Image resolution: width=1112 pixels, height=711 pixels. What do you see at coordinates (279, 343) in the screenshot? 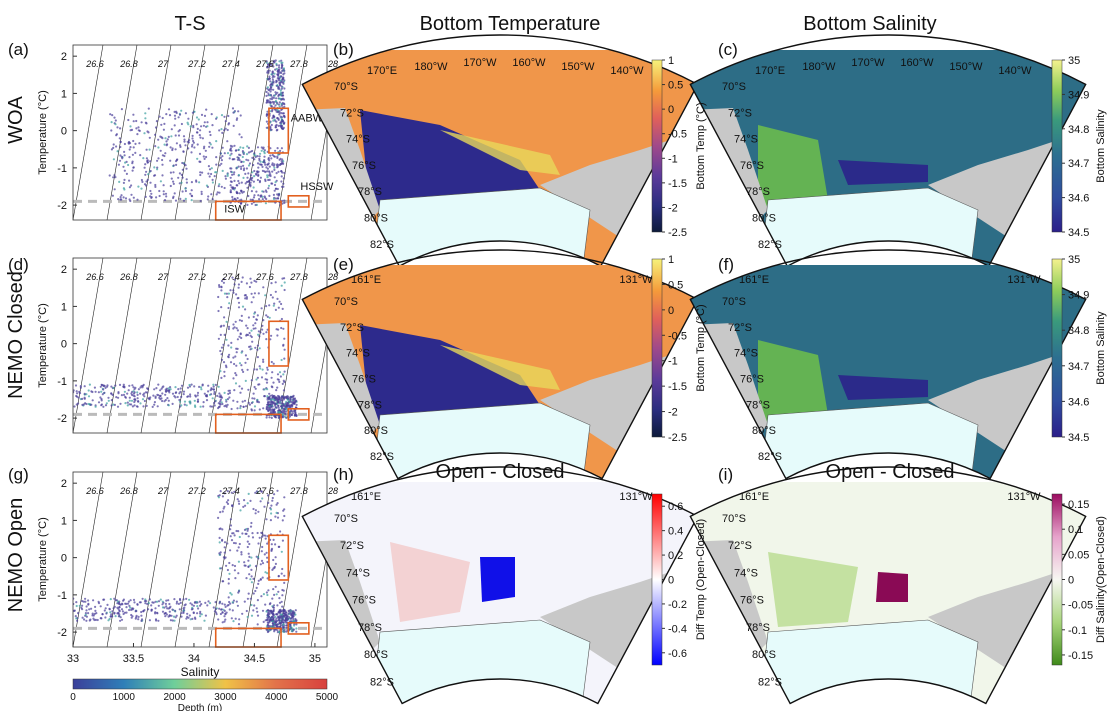
I see `water-mass-box-aabw` at bounding box center [279, 343].